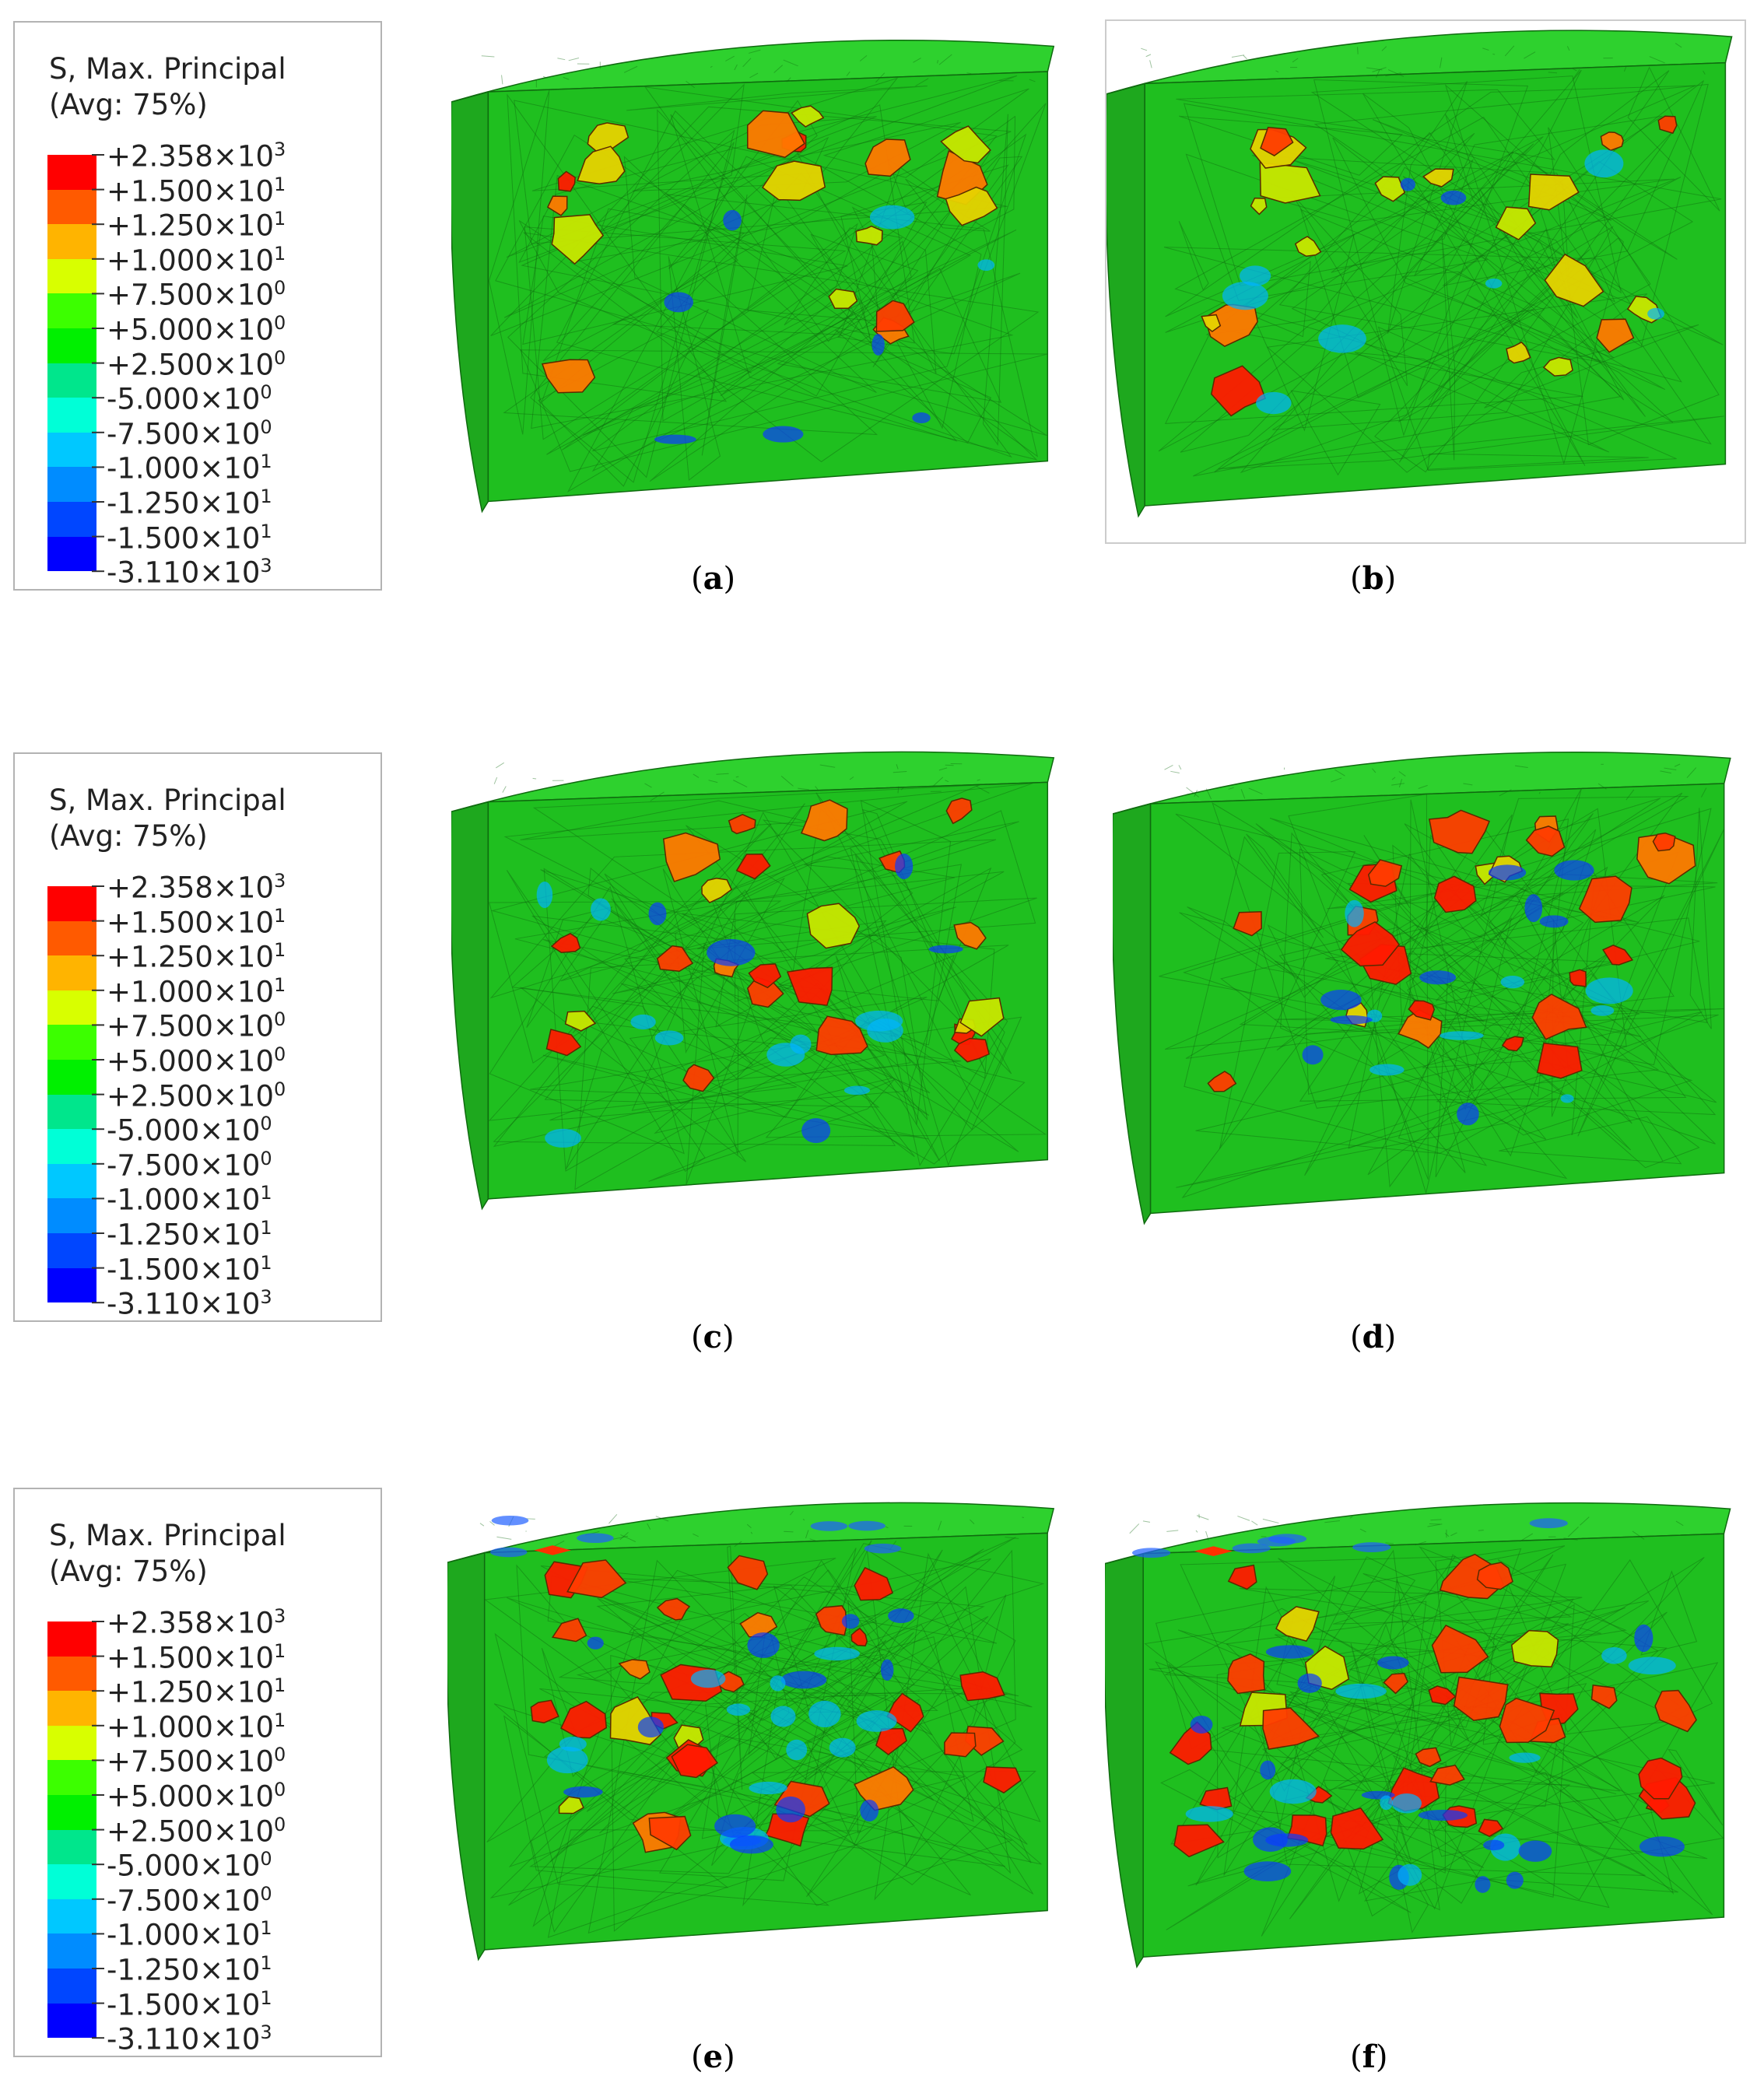  I want to click on legend-level-exponent: 0, so click(266, 1893).